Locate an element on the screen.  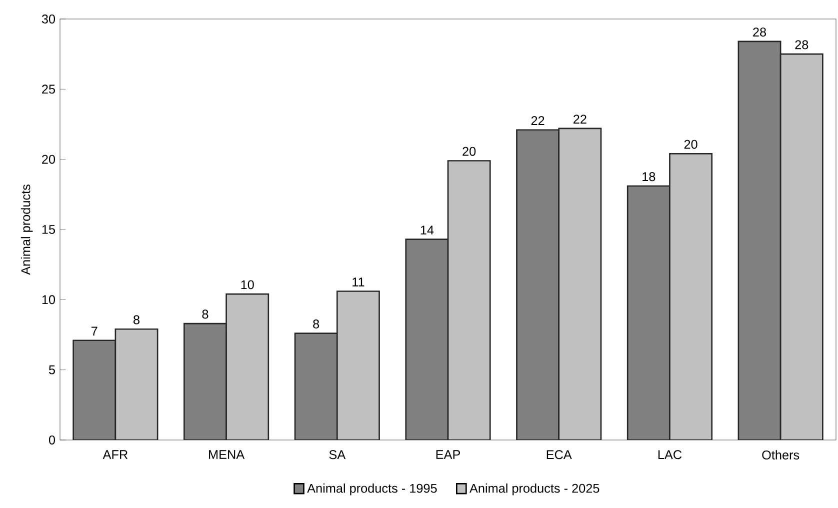
y-tick-label: 15 is located at coordinates (48, 229).